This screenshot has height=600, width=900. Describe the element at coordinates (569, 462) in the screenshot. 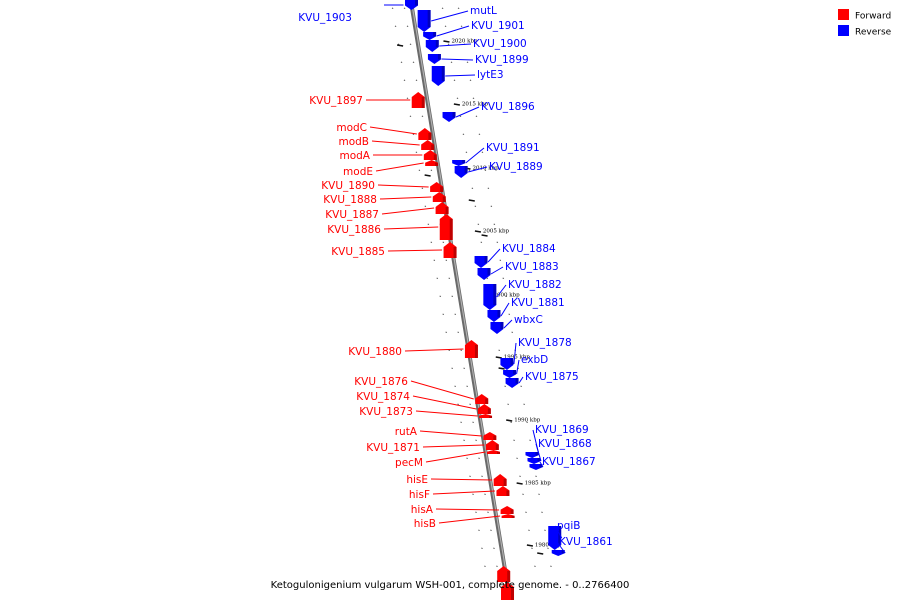

I see `gene-label-KVU_1867: KVU_1867` at that location.